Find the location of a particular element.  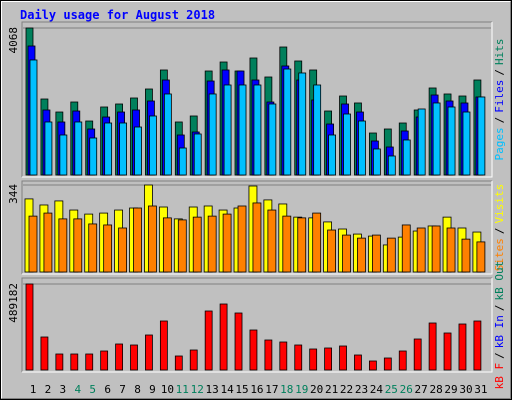

y-tick-label: 489182 is located at coordinates (13, 303).